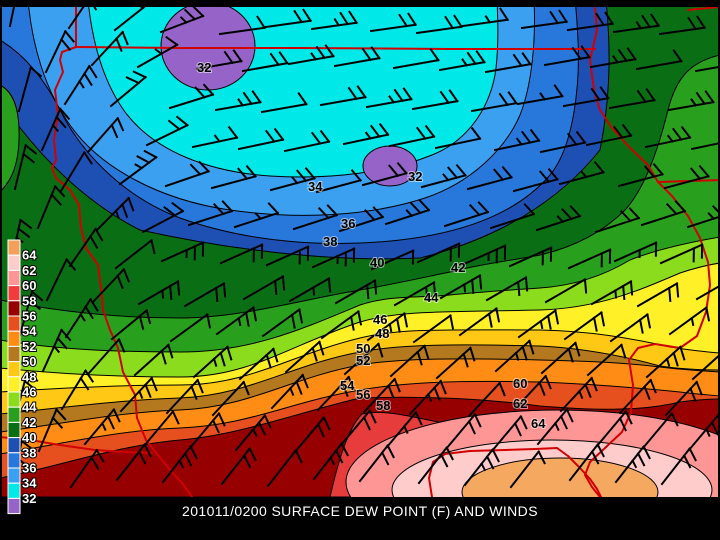 Image resolution: width=720 pixels, height=540 pixels. What do you see at coordinates (415, 176) in the screenshot?
I see `contour-label-32: 32` at bounding box center [415, 176].